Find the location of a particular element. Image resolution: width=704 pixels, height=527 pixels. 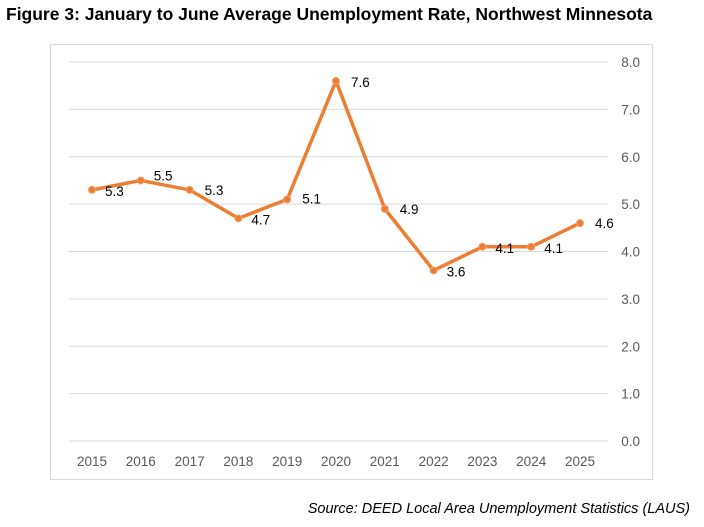

y-tick-label: 6.0 is located at coordinates (630, 157).